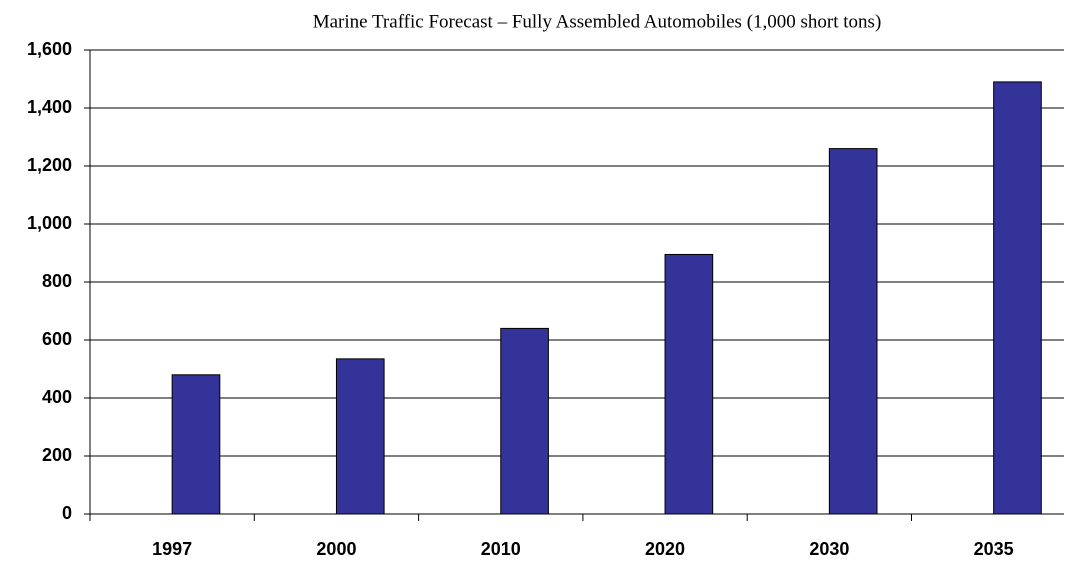 This screenshot has width=1068, height=565. What do you see at coordinates (829, 549) in the screenshot?
I see `x-tick-label: 2030` at bounding box center [829, 549].